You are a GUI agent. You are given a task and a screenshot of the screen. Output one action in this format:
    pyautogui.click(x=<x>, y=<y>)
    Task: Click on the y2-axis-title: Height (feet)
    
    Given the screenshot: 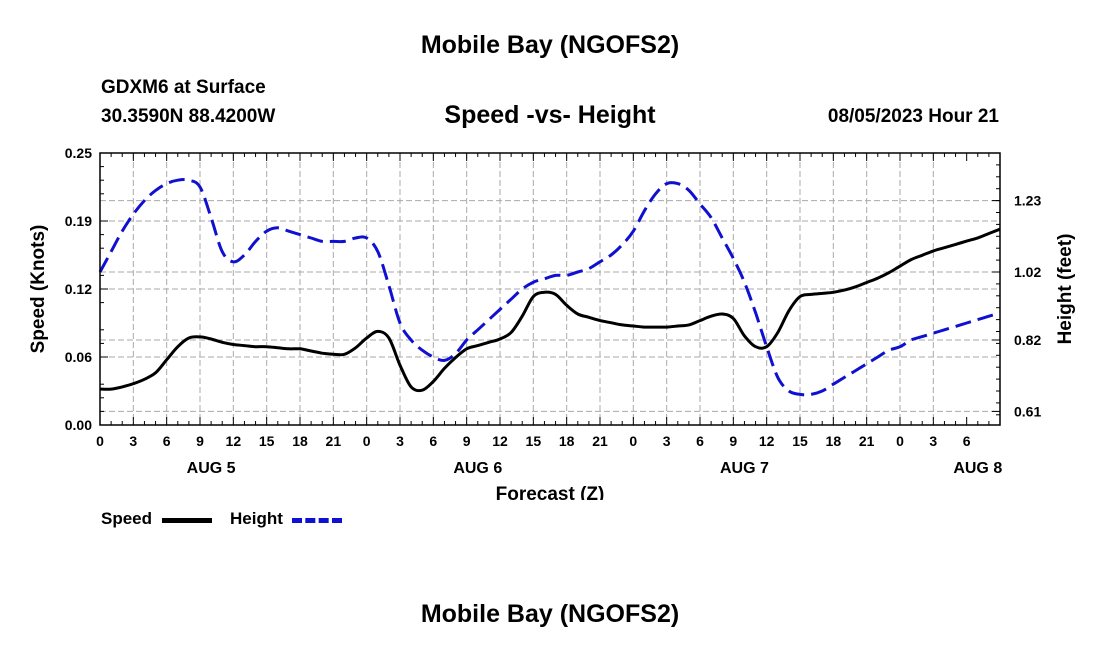 What is the action you would take?
    pyautogui.click(x=1065, y=289)
    